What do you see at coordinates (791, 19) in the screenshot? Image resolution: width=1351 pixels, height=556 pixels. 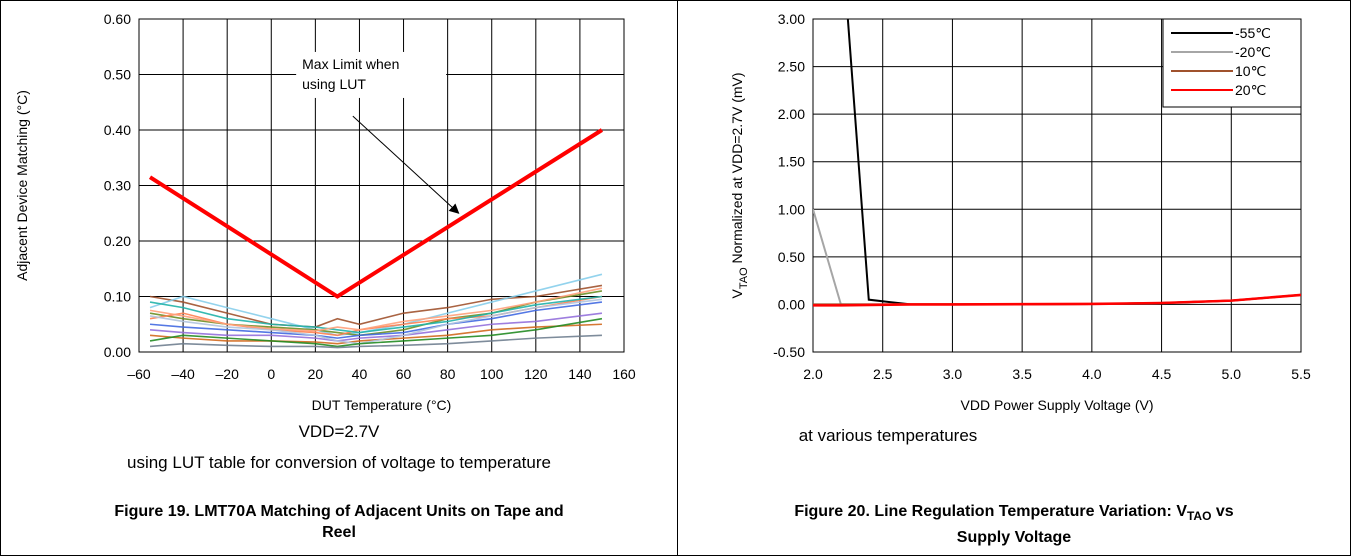 I see `y-tick-label: 3.00` at bounding box center [791, 19].